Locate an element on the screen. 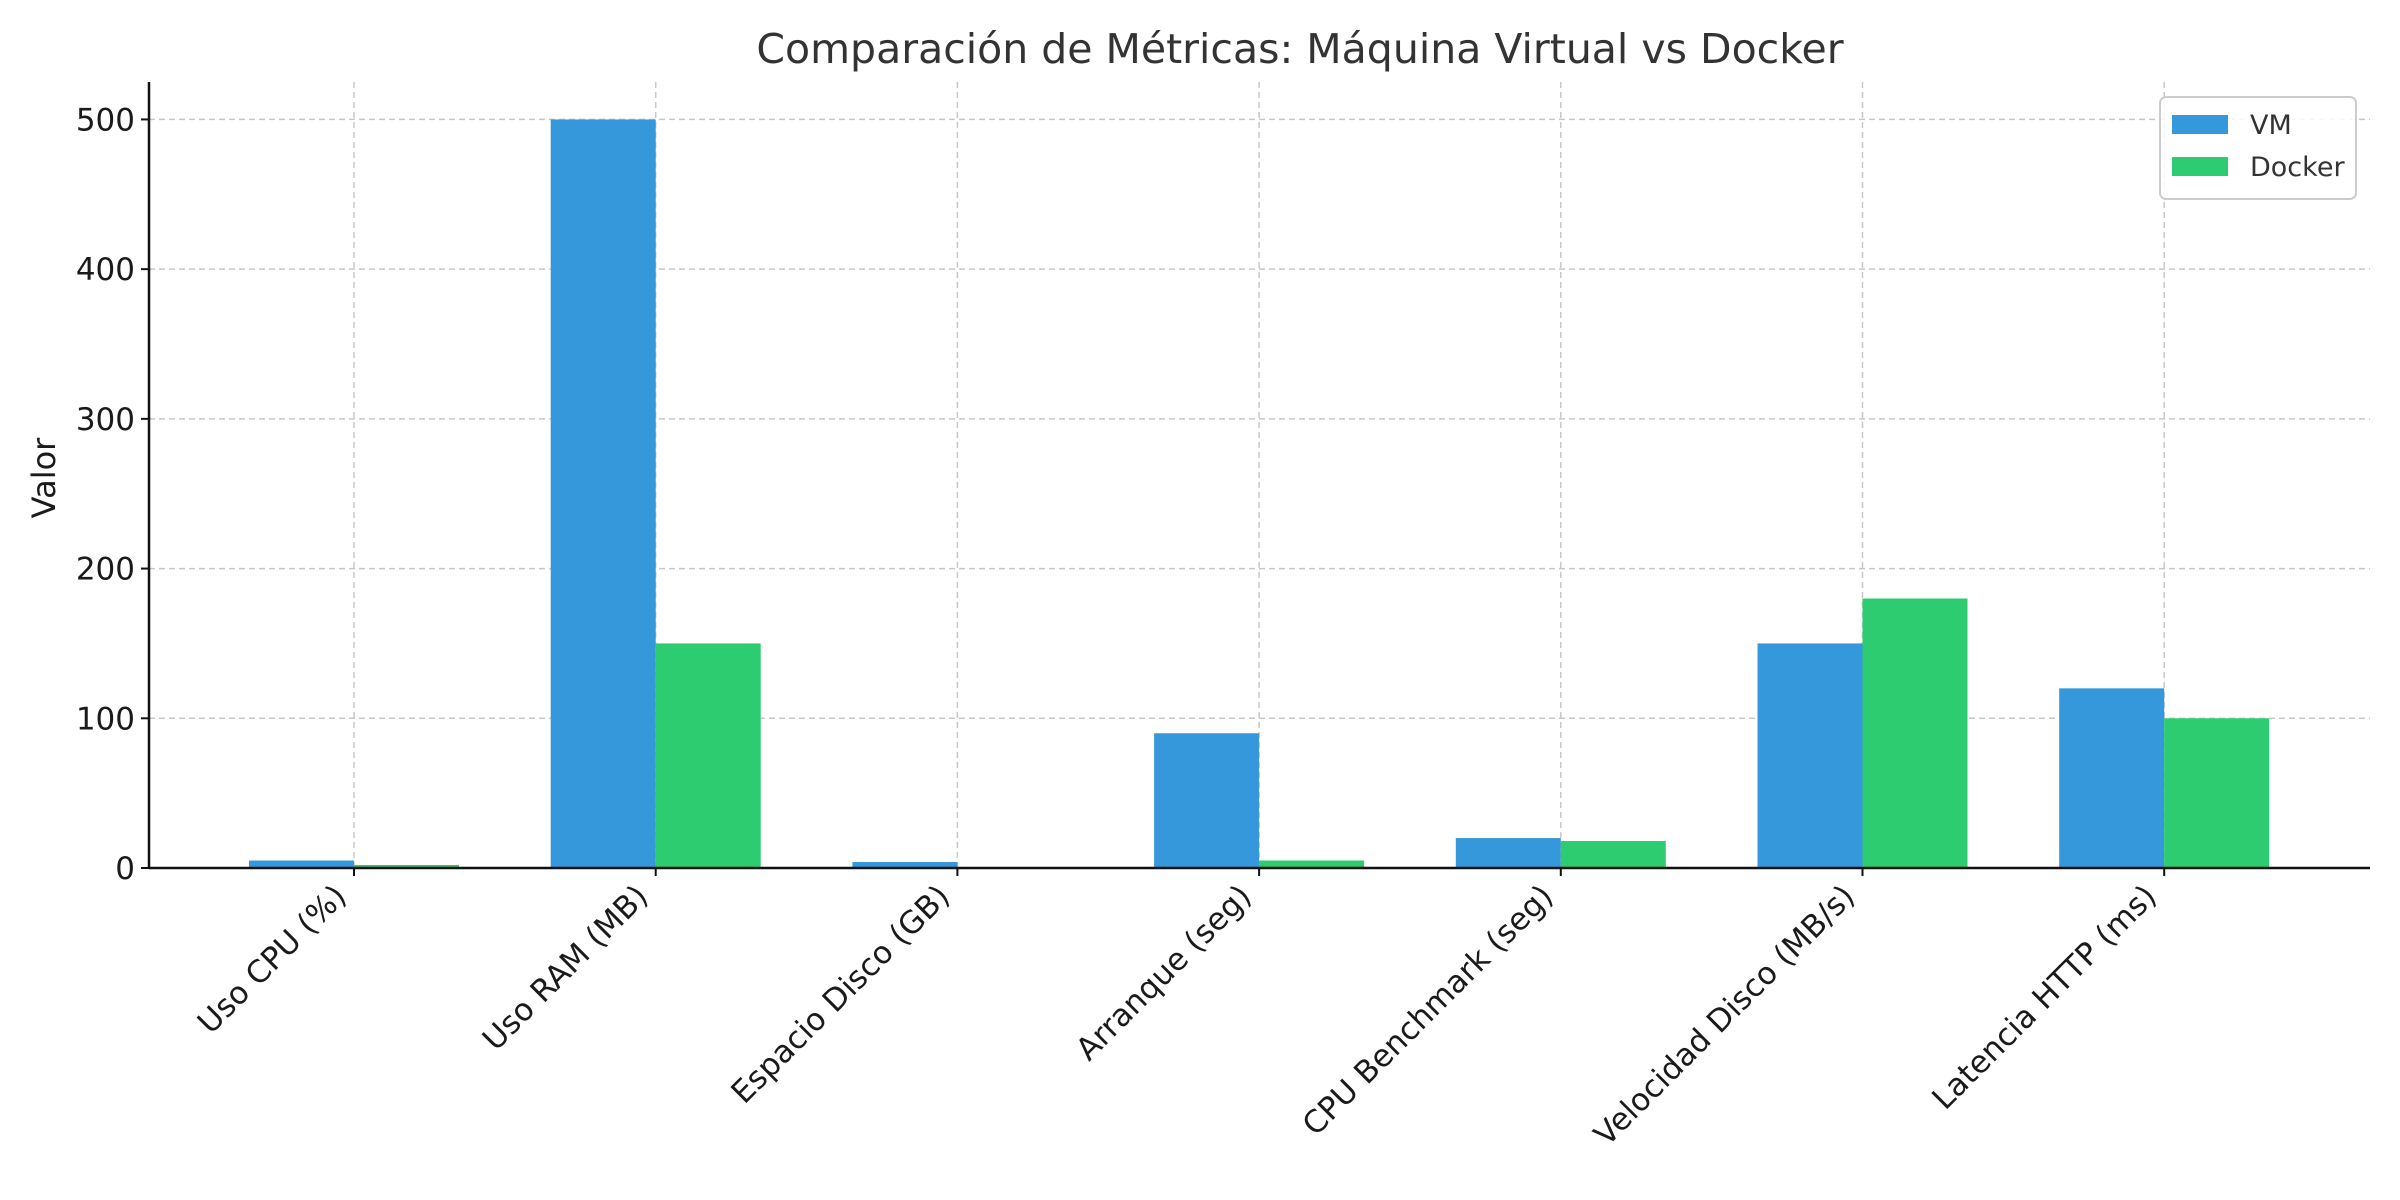 This screenshot has height=1200, width=2400. y-axis-label: Valor is located at coordinates (44, 477).